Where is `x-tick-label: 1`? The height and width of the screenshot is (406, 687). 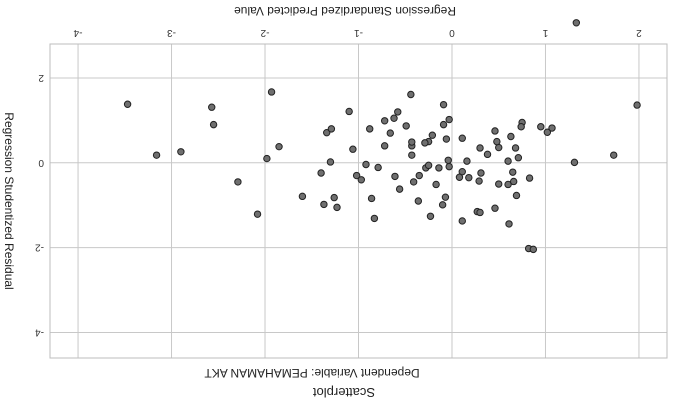 x-tick-label: 1 is located at coordinates (545, 32).